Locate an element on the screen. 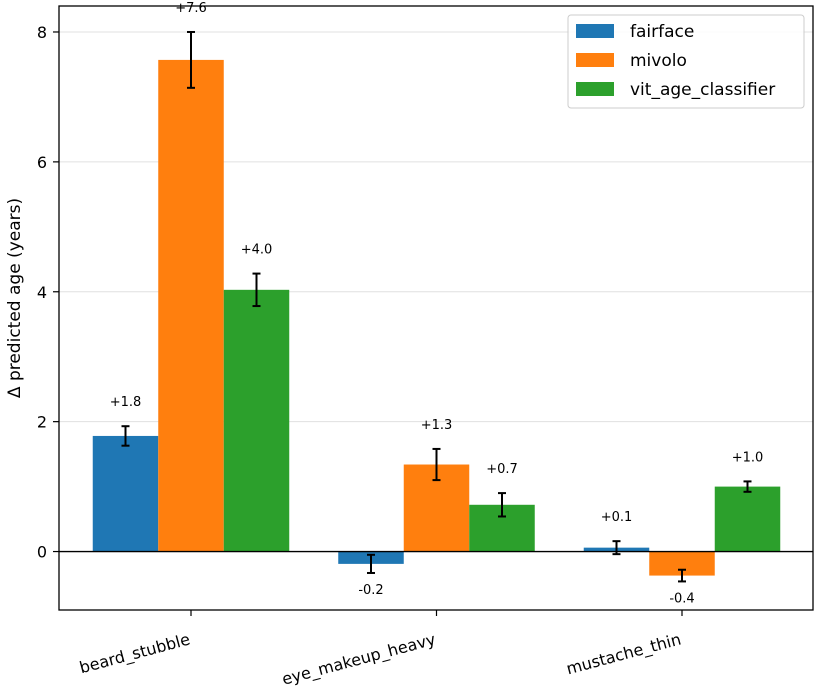 This screenshot has height=700, width=824. legend: fairface mivolo vit_age_classifier is located at coordinates (686, 61).